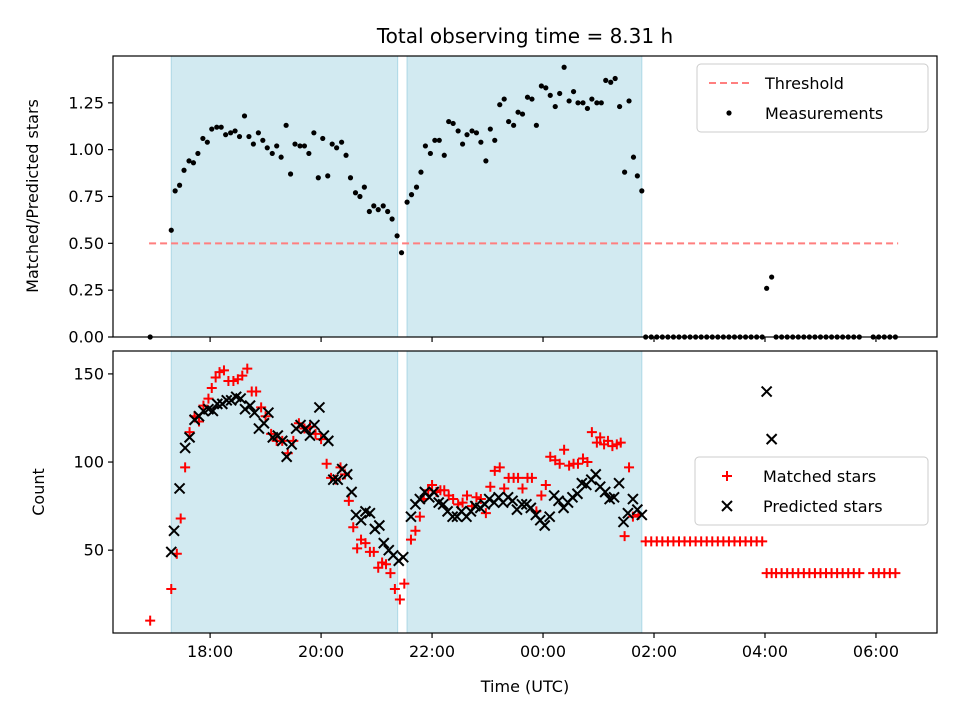 The width and height of the screenshot is (960, 720). I want to click on bottom-y-tick-label: 100, so click(88, 462).